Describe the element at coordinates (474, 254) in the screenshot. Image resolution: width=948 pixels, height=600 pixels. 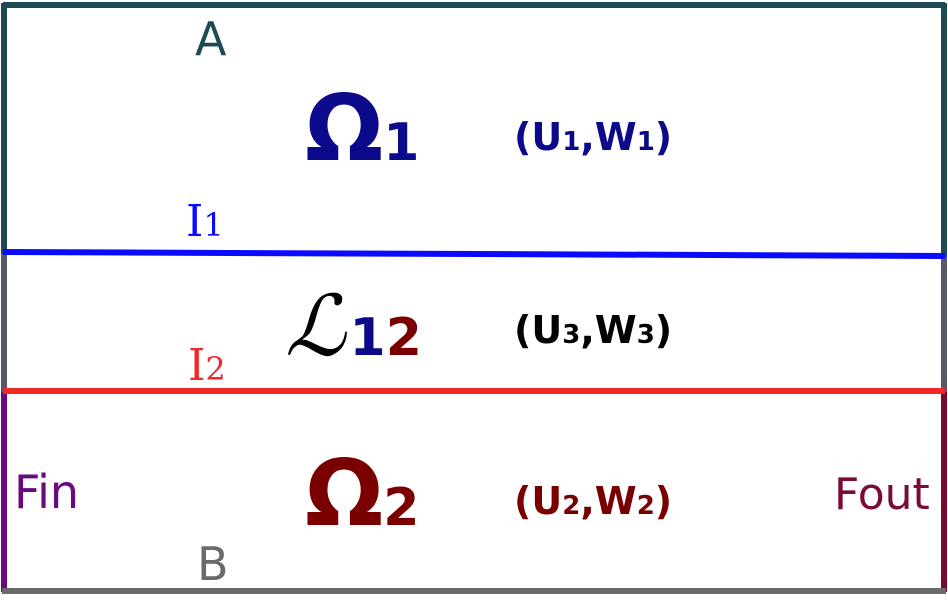
I see `interface-1-line` at that location.